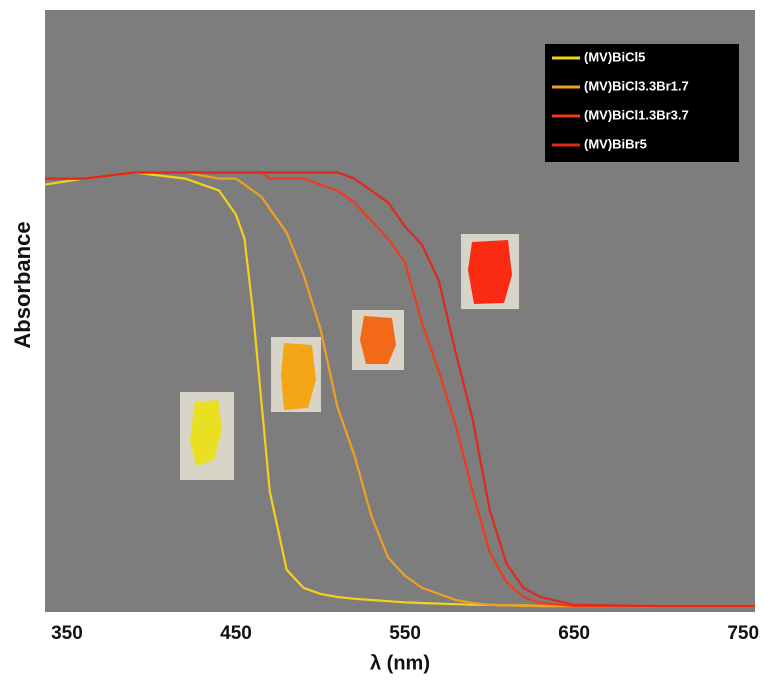 The image size is (776, 680). What do you see at coordinates (615, 143) in the screenshot?
I see `legend-label: (MV)BiBr5` at bounding box center [615, 143].